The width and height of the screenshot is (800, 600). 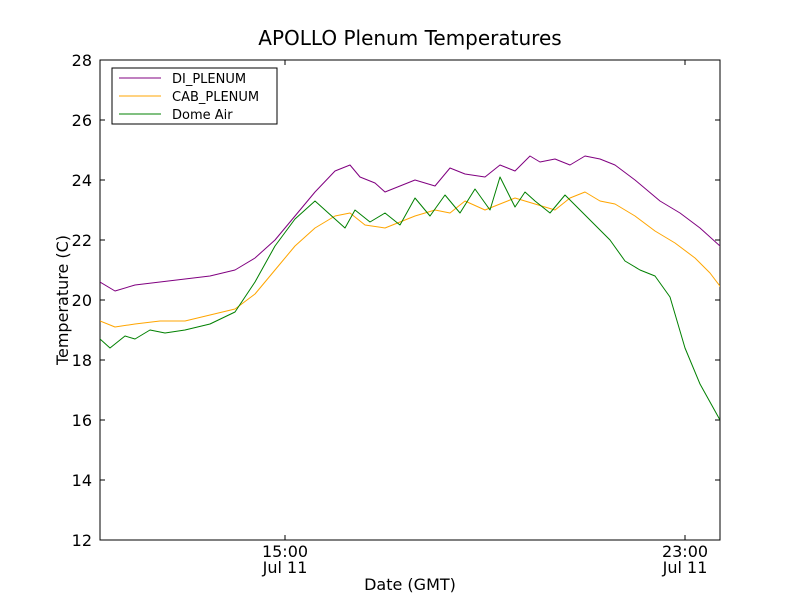 I want to click on y-tick-label: 28, so click(x=82, y=60).